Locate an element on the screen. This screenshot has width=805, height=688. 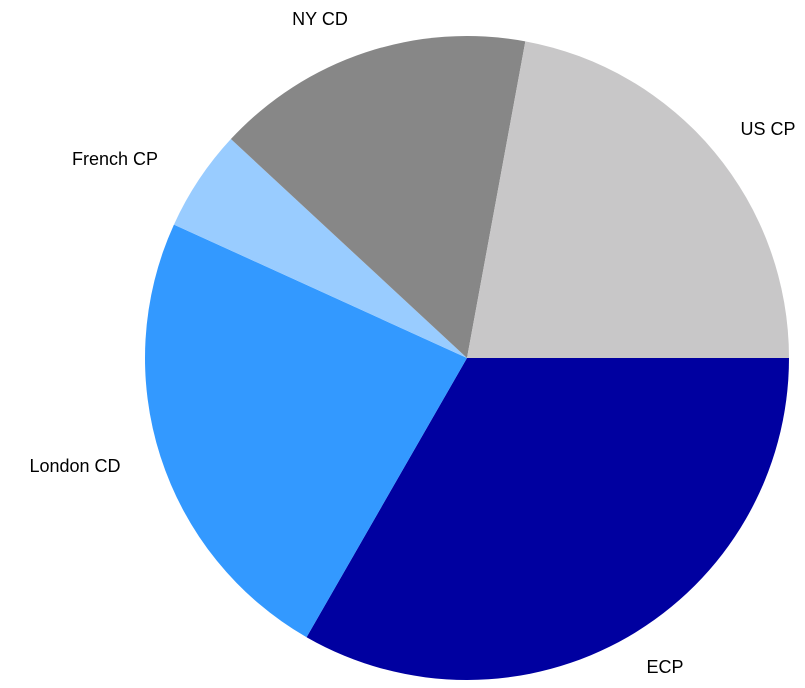
slice-label: ECP is located at coordinates (664, 667).